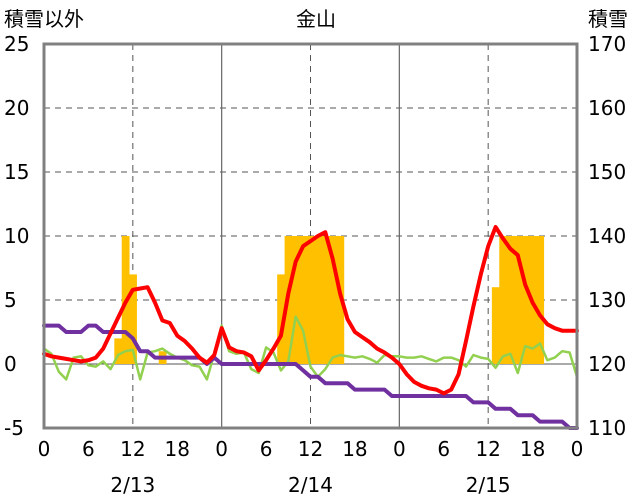 Image resolution: width=636 pixels, height=501 pixels. I want to click on date-label: 2/14, so click(310, 485).